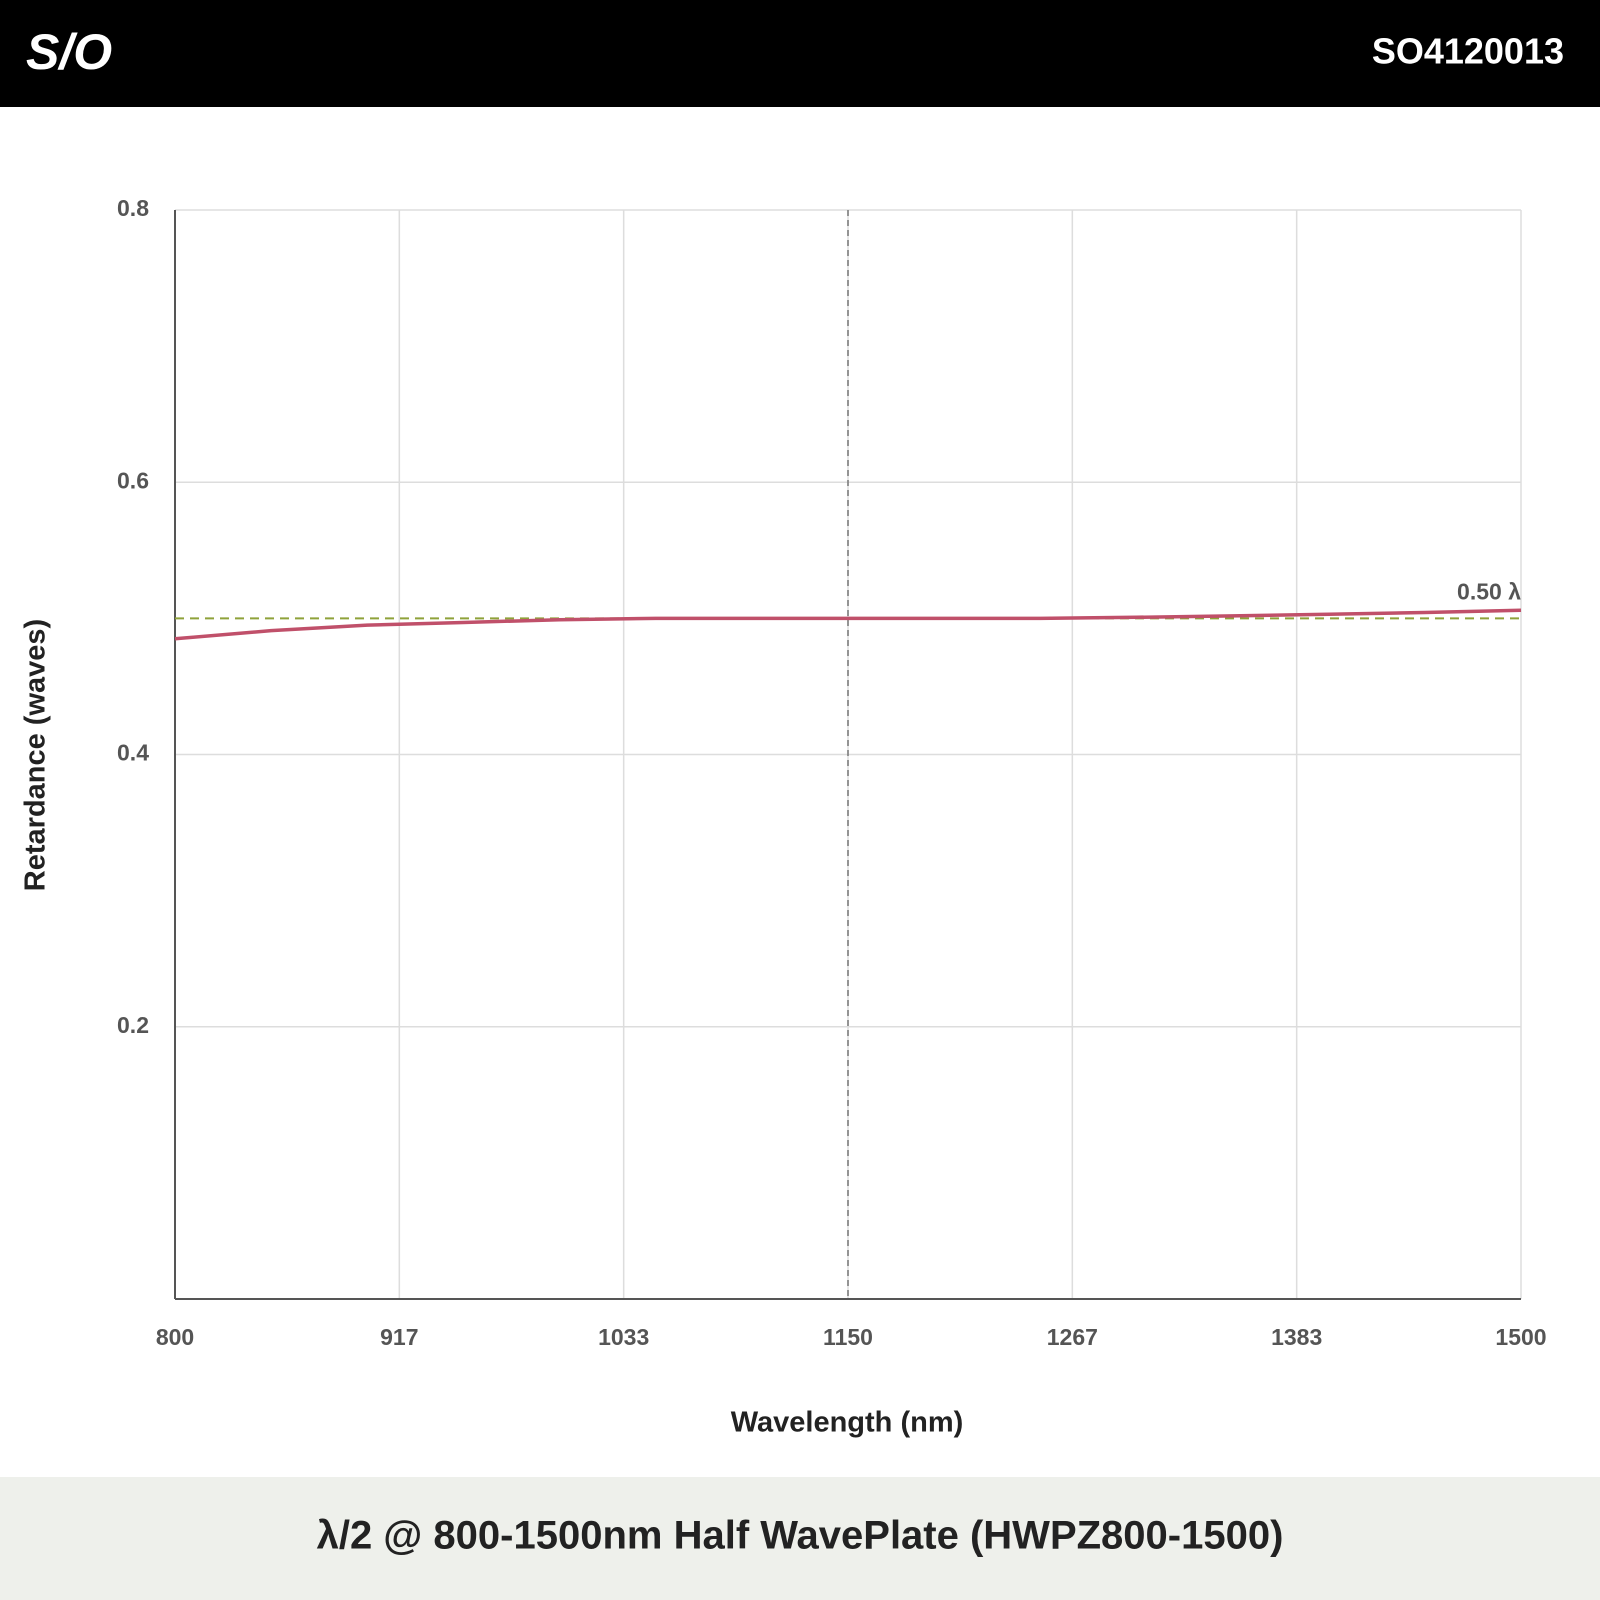 This screenshot has width=1600, height=1600. What do you see at coordinates (848, 624) in the screenshot?
I see `retardance-curve` at bounding box center [848, 624].